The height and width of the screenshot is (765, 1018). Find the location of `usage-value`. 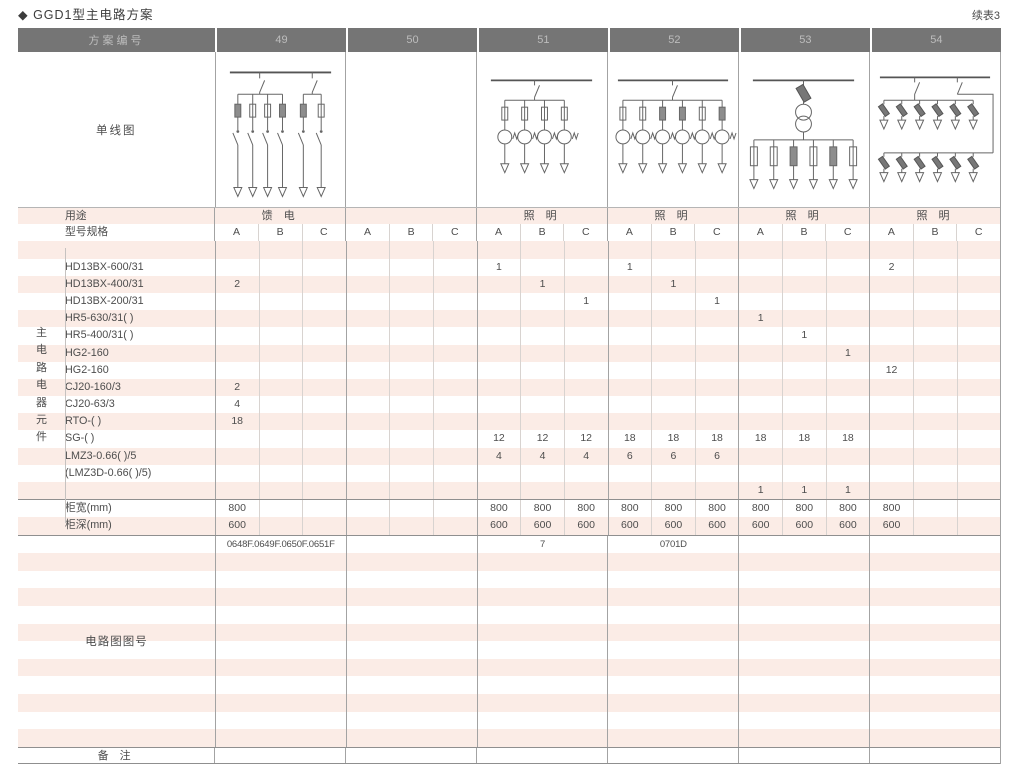

usage-value is located at coordinates (410, 216).